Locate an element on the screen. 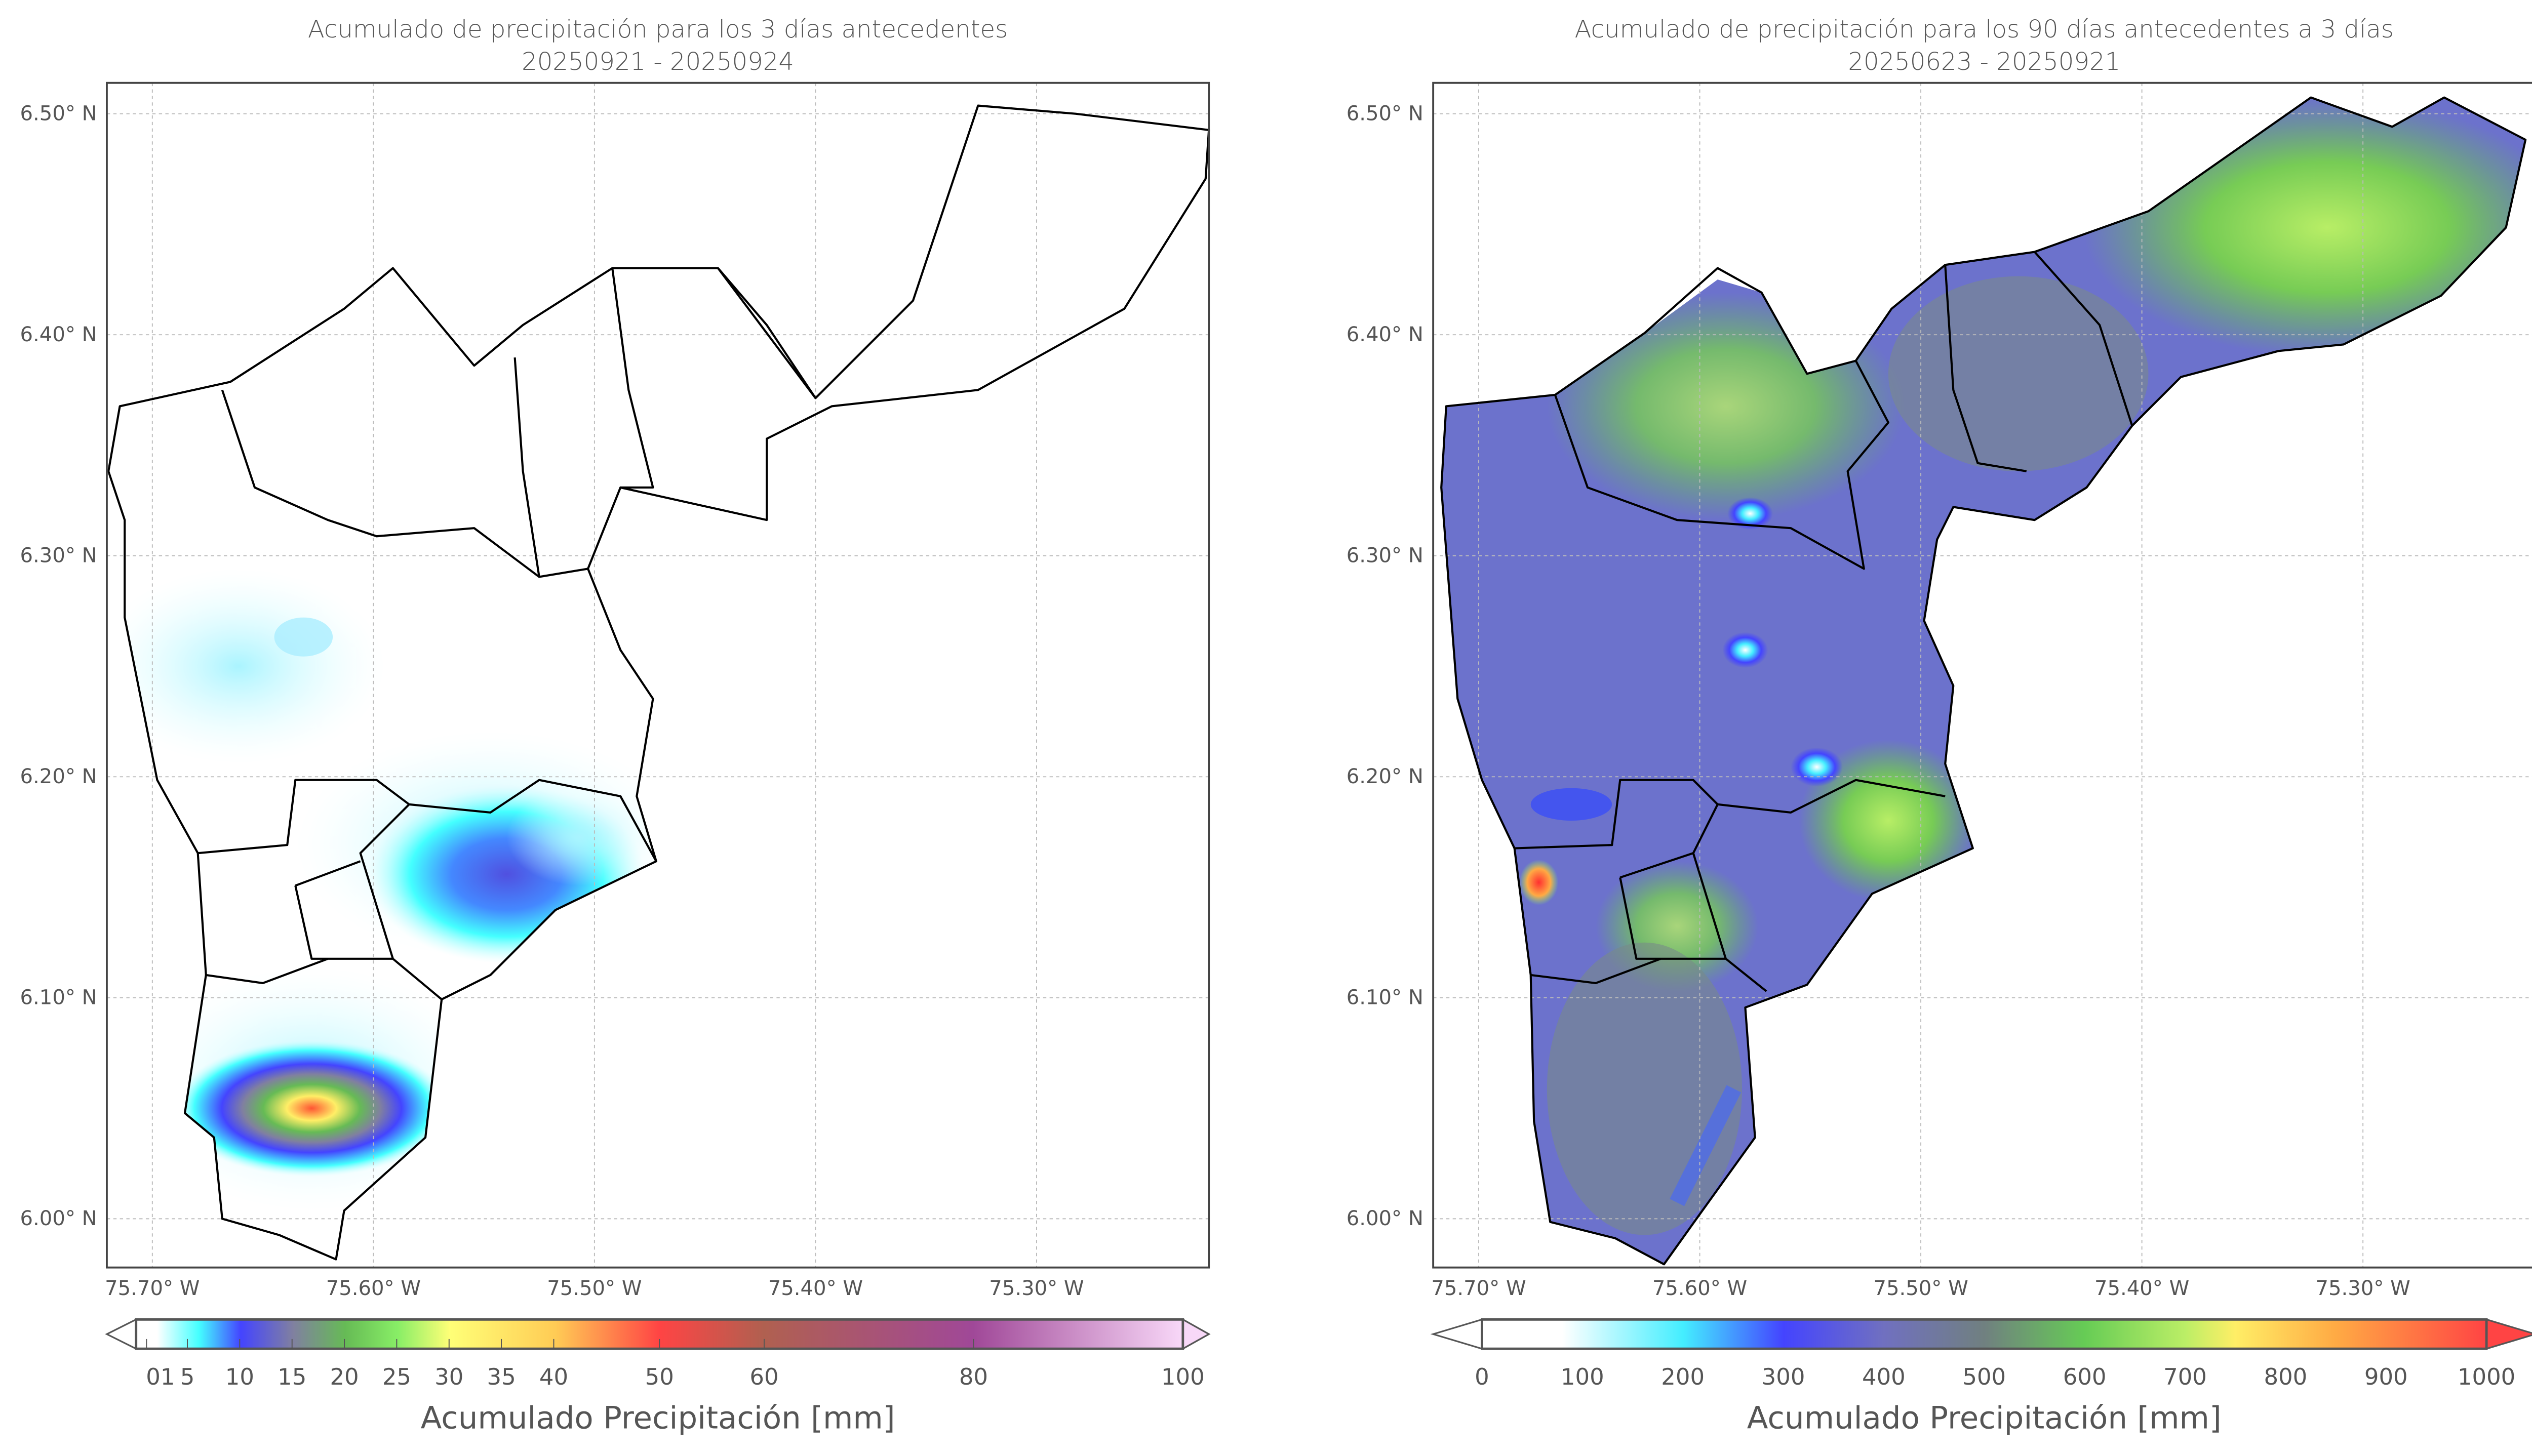 The image size is (2532, 1456). precip-light-north is located at coordinates (246, 666).